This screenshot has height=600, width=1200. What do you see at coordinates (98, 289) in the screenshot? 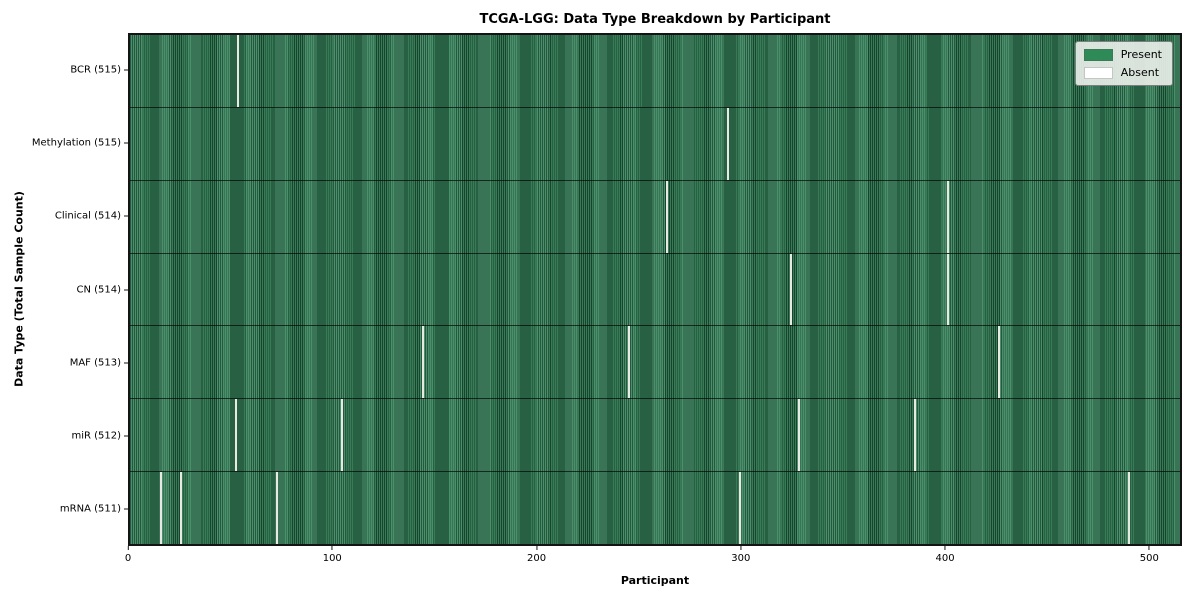
I see `y-tick-label: CN (514)` at bounding box center [98, 289].